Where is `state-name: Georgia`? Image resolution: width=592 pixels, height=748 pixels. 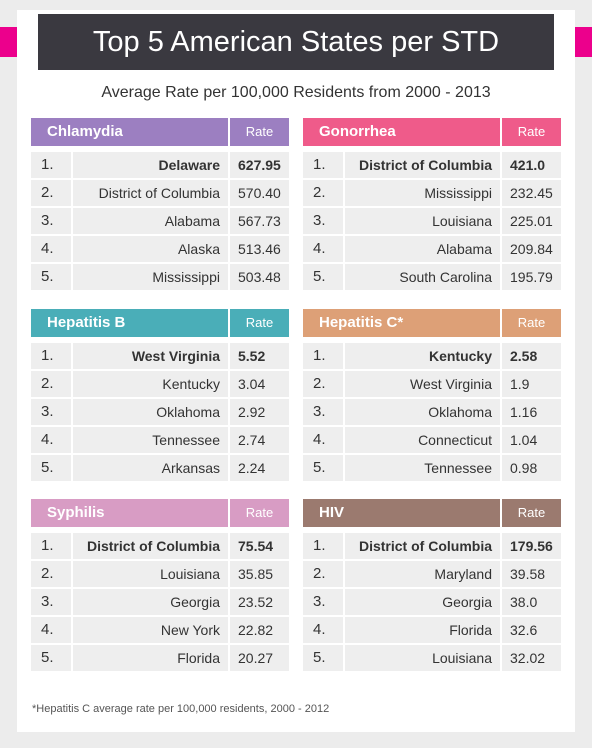
state-name: Georgia is located at coordinates (422, 602).